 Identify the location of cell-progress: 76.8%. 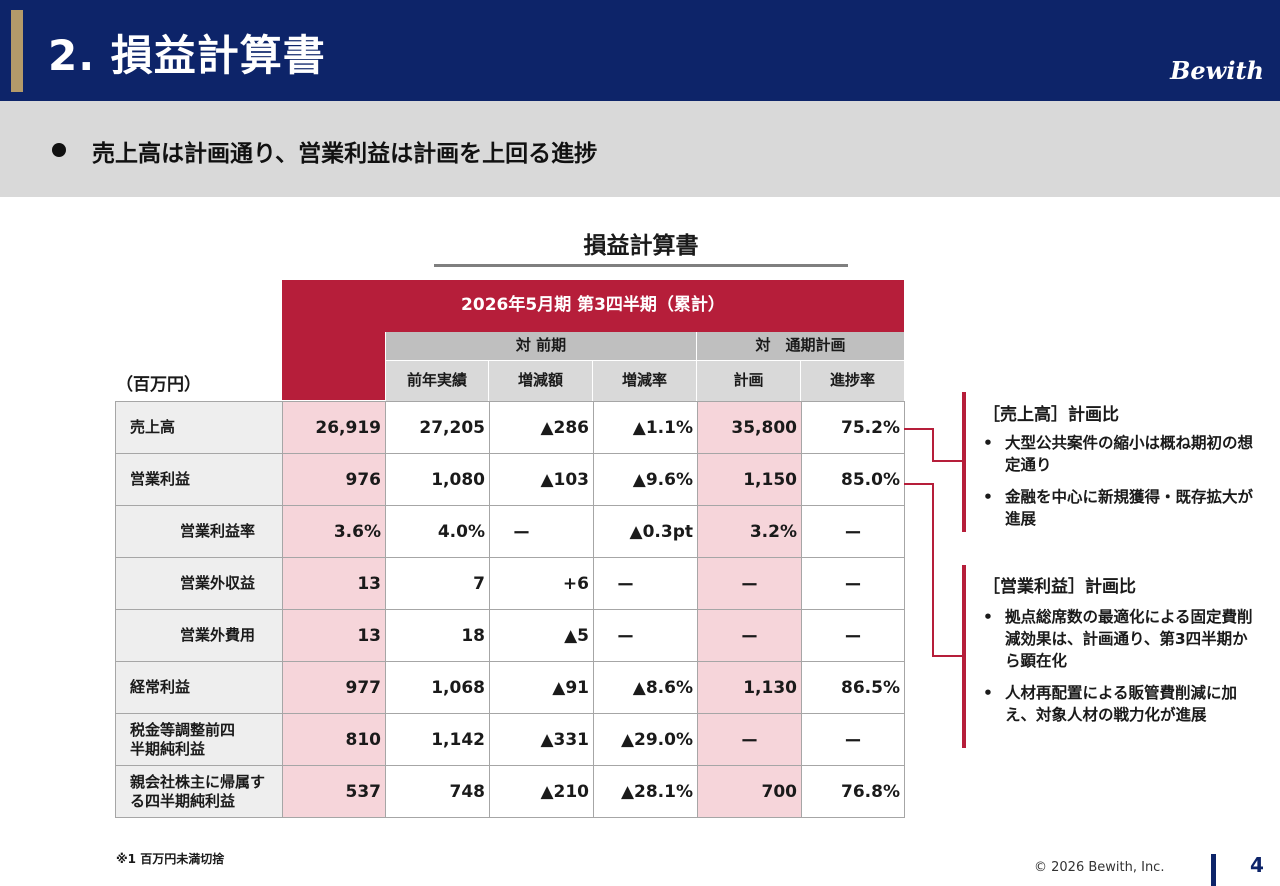
(853, 791).